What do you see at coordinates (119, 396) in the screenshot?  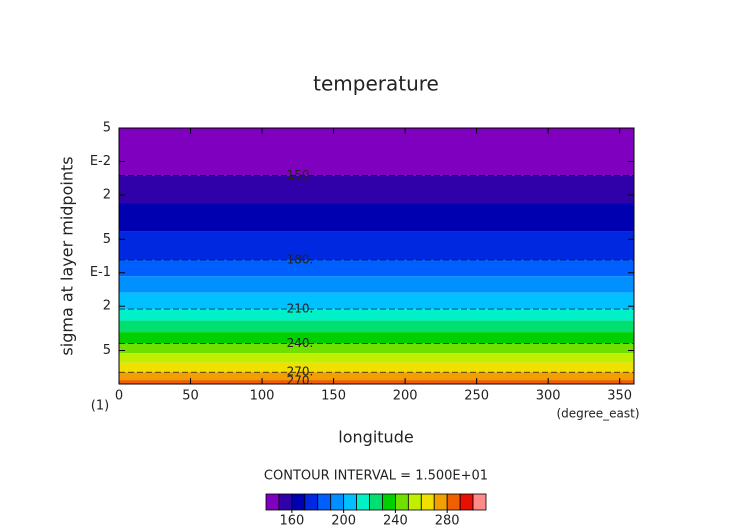 I see `x-tick-label: 0` at bounding box center [119, 396].